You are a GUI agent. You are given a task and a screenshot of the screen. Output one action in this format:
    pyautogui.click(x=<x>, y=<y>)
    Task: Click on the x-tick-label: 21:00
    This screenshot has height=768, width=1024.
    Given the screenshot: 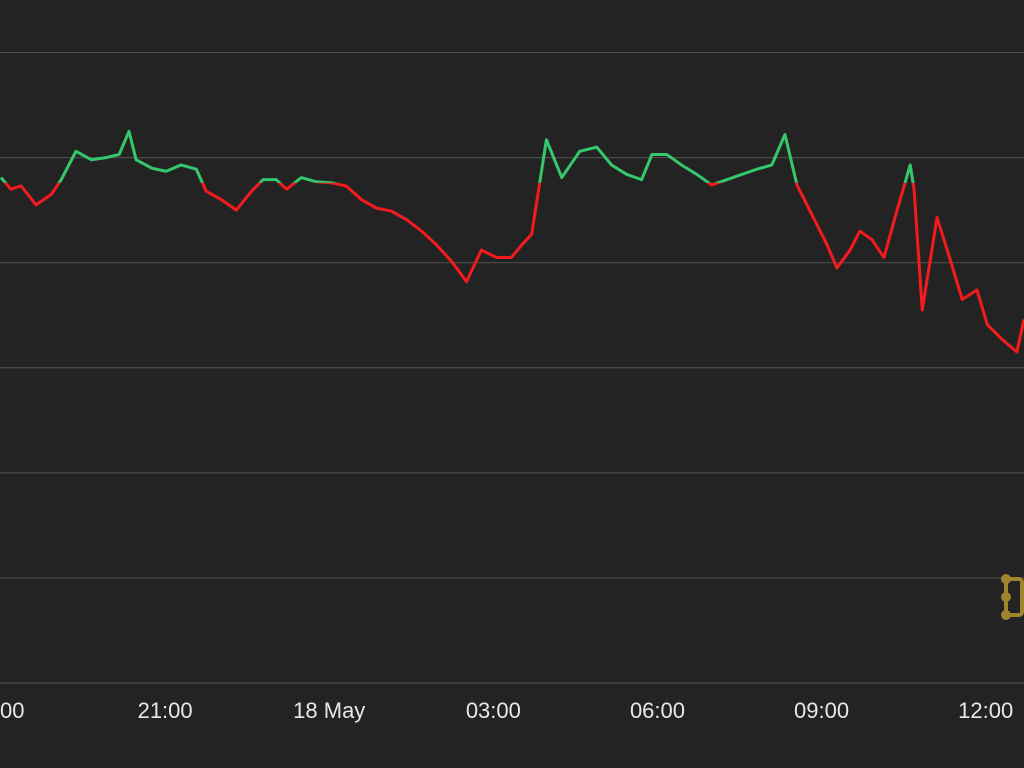 What is the action you would take?
    pyautogui.click(x=165, y=710)
    